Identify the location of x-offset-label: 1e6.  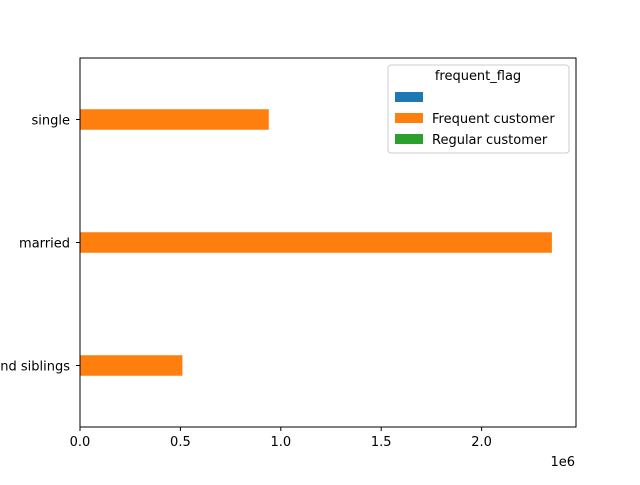
(562, 462).